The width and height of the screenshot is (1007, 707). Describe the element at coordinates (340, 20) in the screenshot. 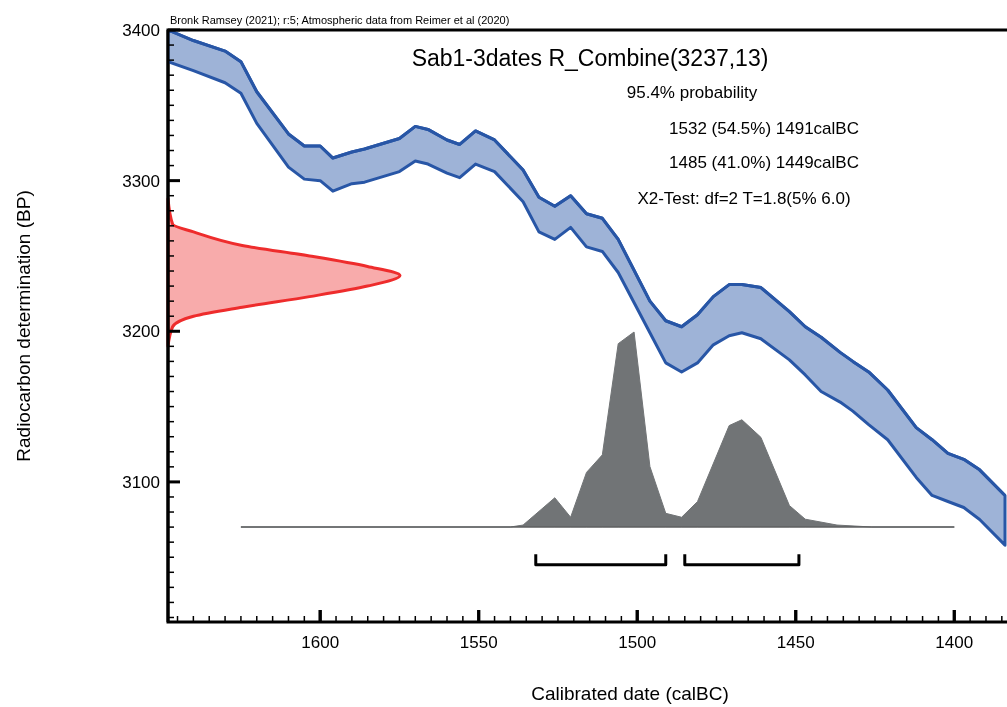

I see `text: Bronk Ramsey (2021); r:5; Atmospheric data from Reimer et al (2020)` at that location.